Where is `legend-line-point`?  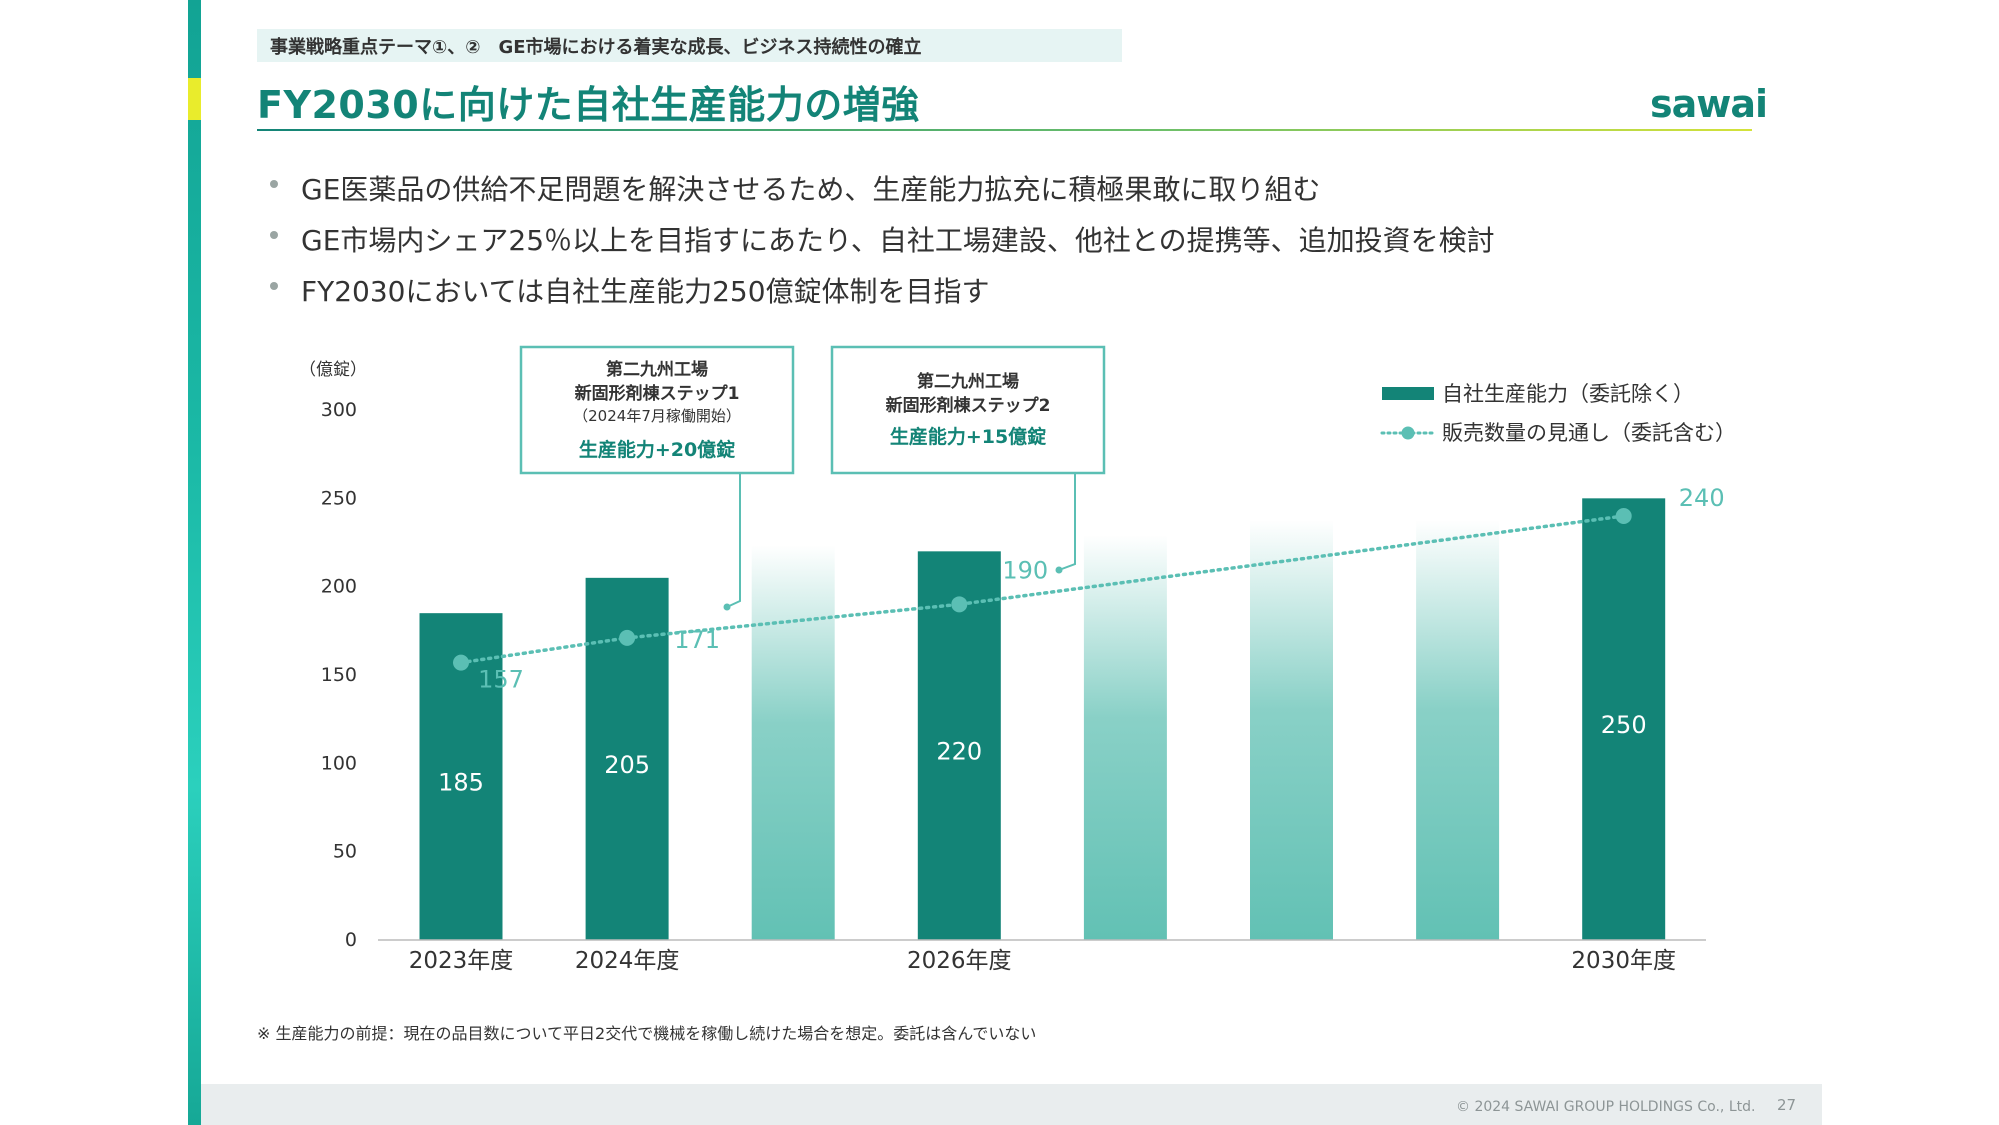
legend-line-point is located at coordinates (1408, 433).